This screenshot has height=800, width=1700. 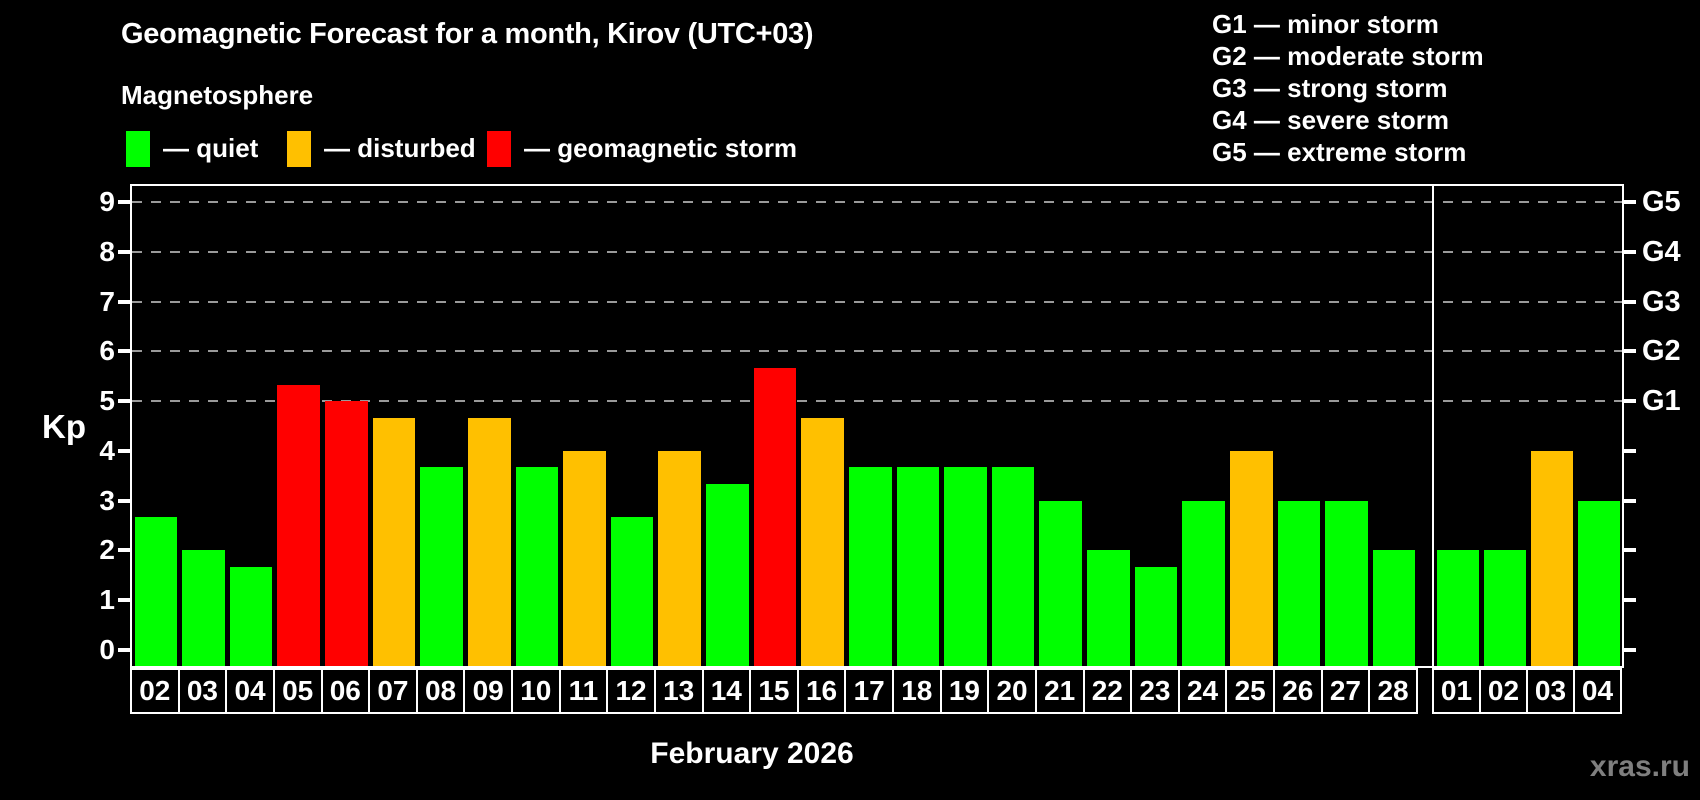 I want to click on day-label-february-21: 21, so click(x=1060, y=691).